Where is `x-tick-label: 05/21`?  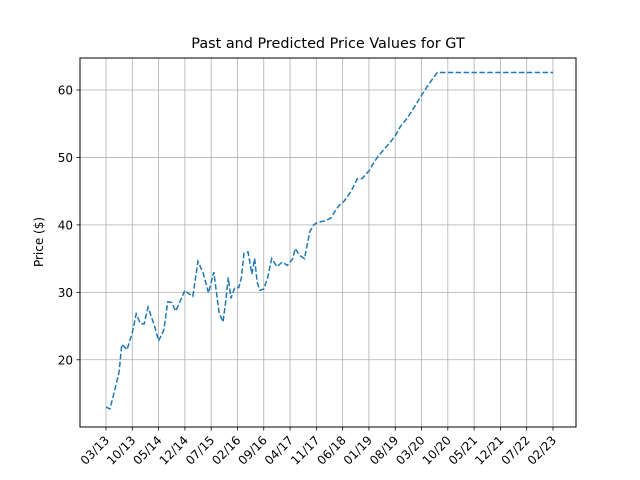
x-tick-label: 05/21 is located at coordinates (463, 450).